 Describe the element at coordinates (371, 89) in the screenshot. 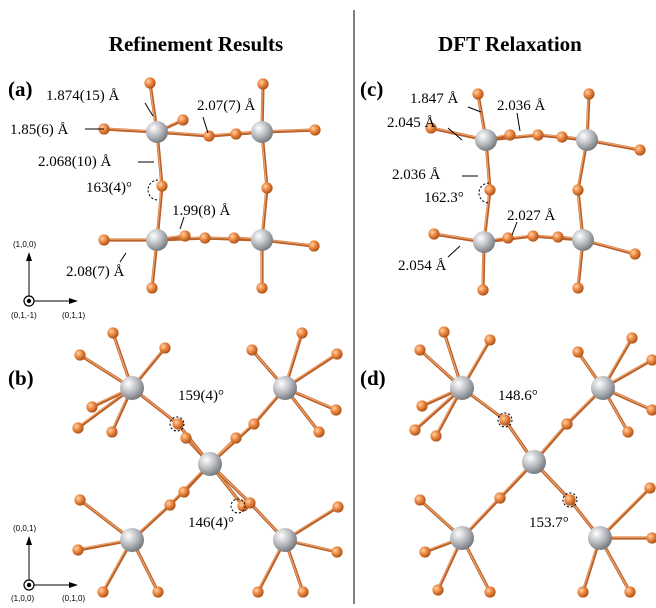

I see `panel-label-c: (c)` at that location.